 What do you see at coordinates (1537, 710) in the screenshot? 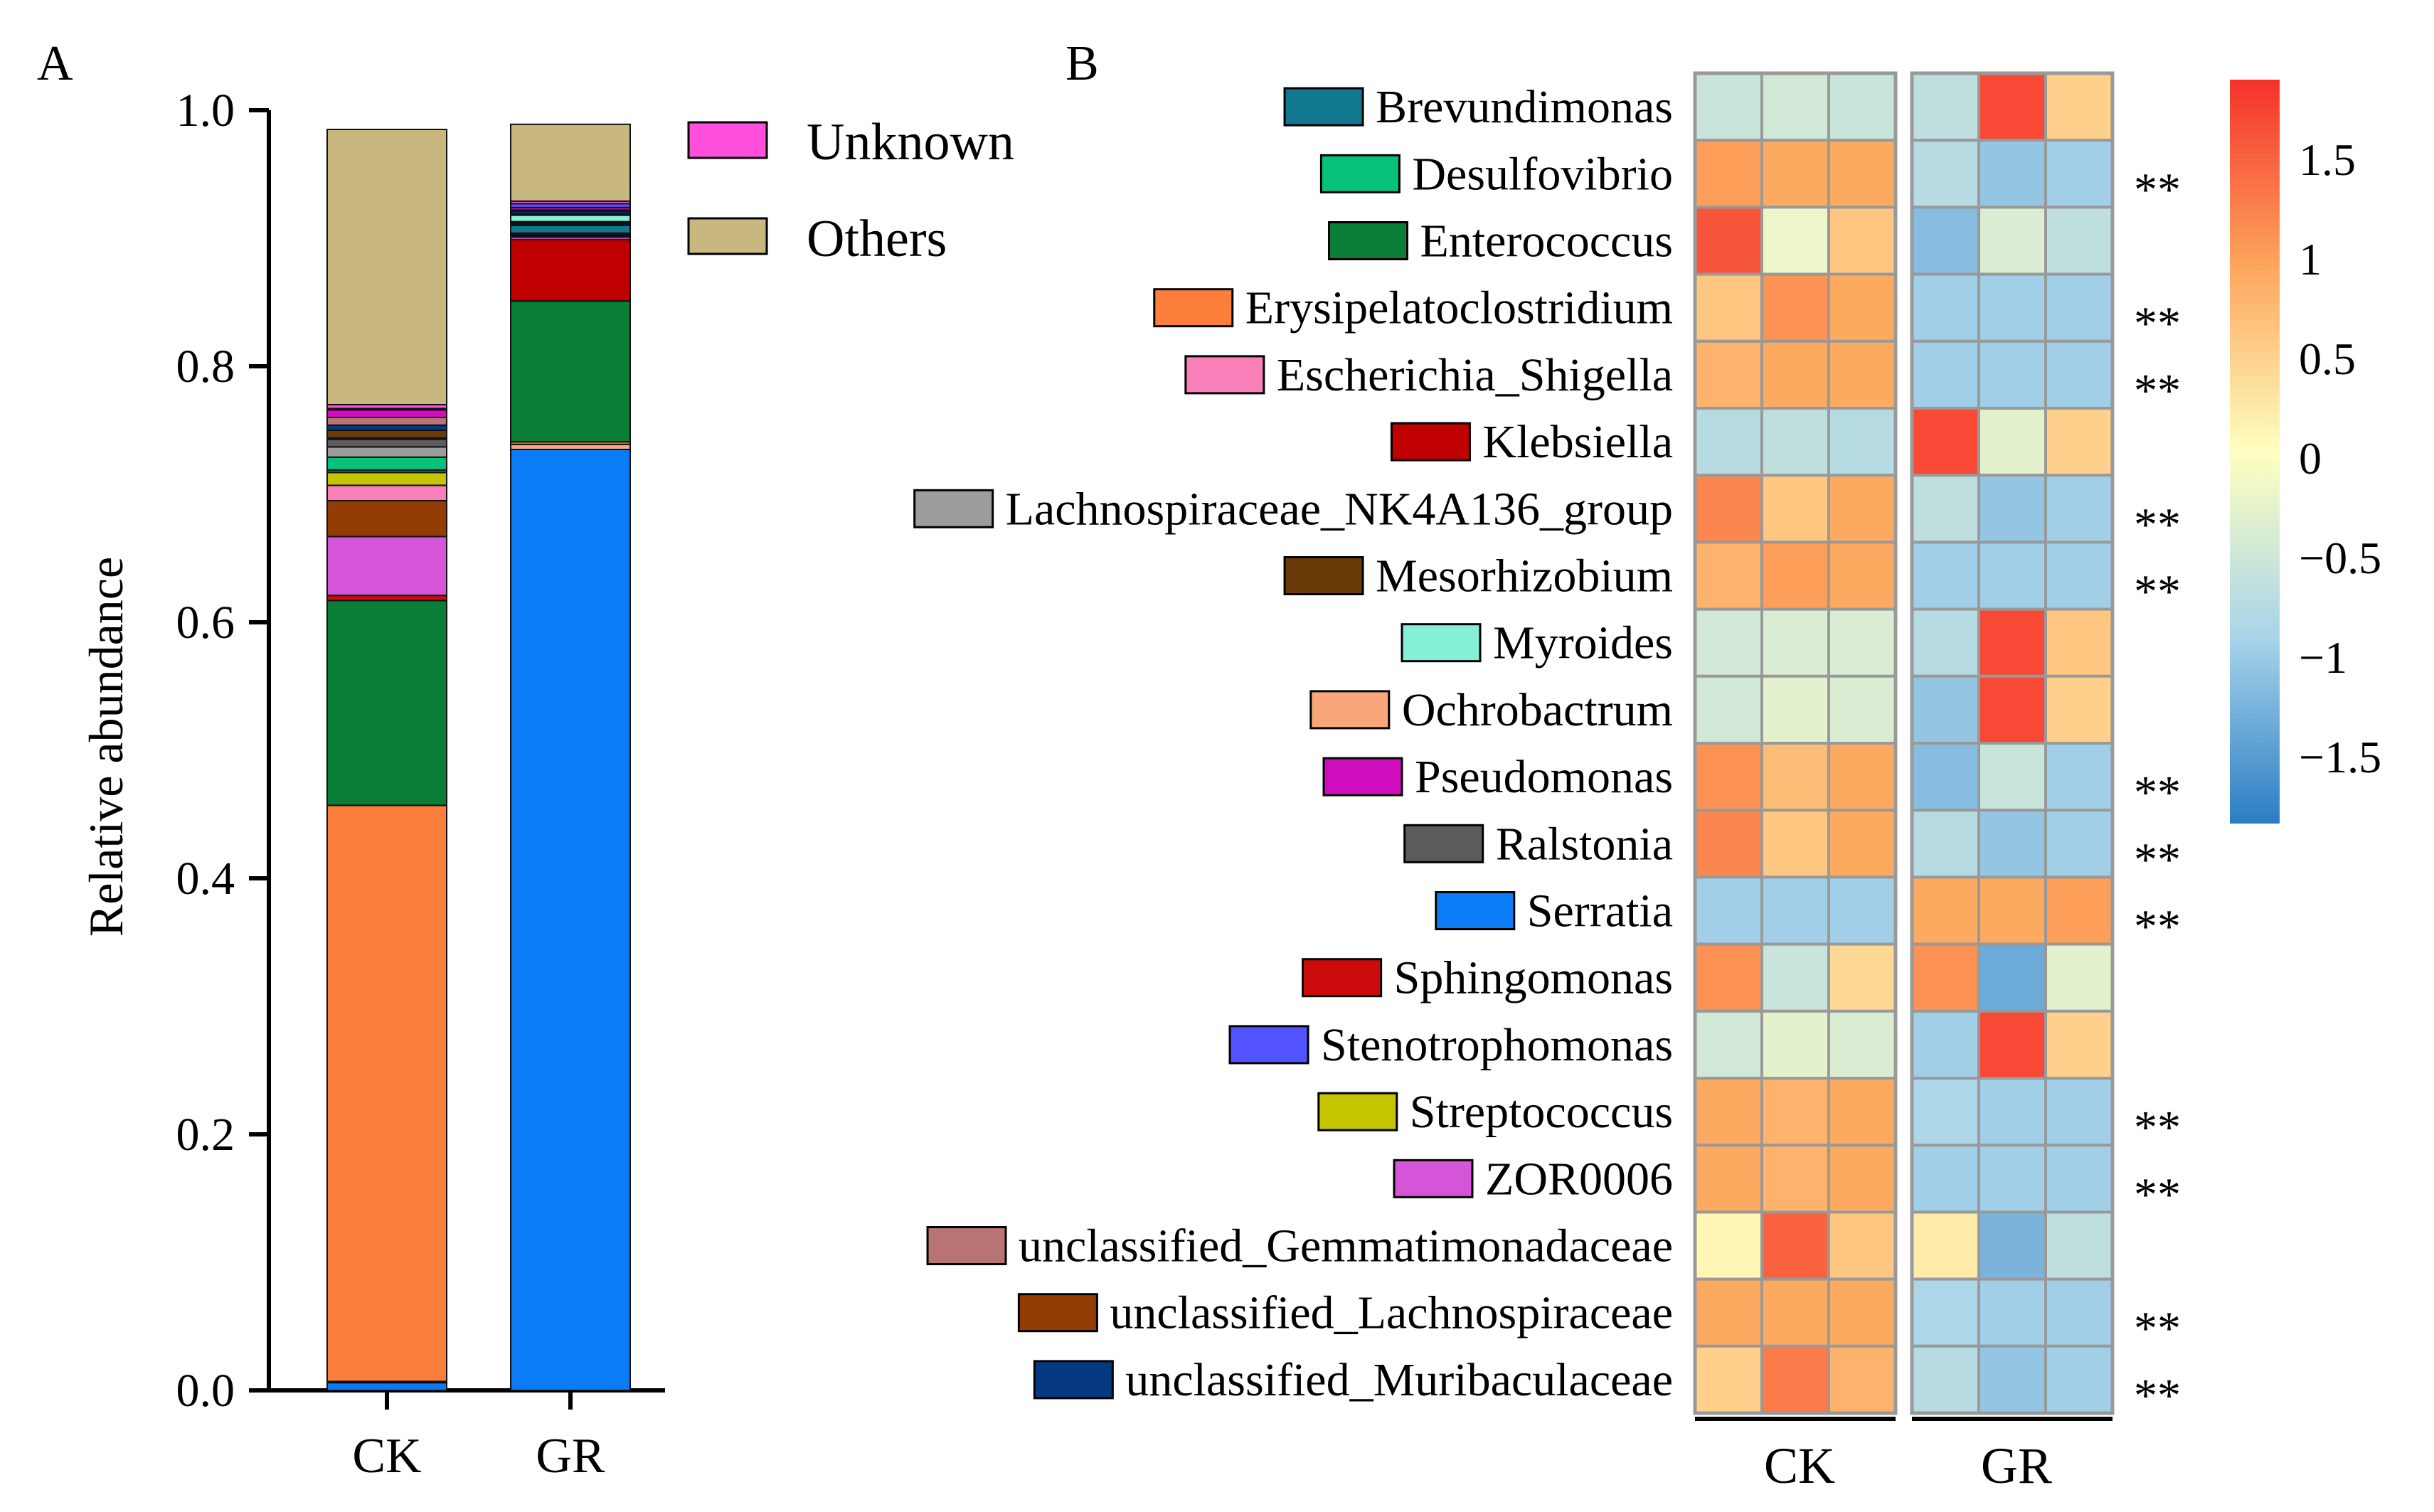
I see `row-label: Ochrobactrum` at bounding box center [1537, 710].